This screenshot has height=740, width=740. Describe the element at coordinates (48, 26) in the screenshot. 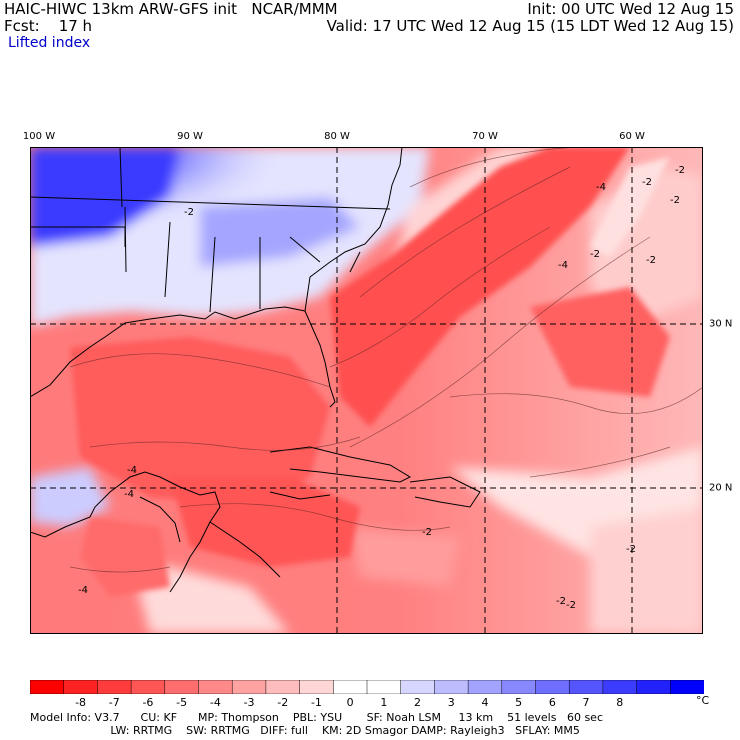

I see `forecast-hour: Fcst: 17 h` at that location.